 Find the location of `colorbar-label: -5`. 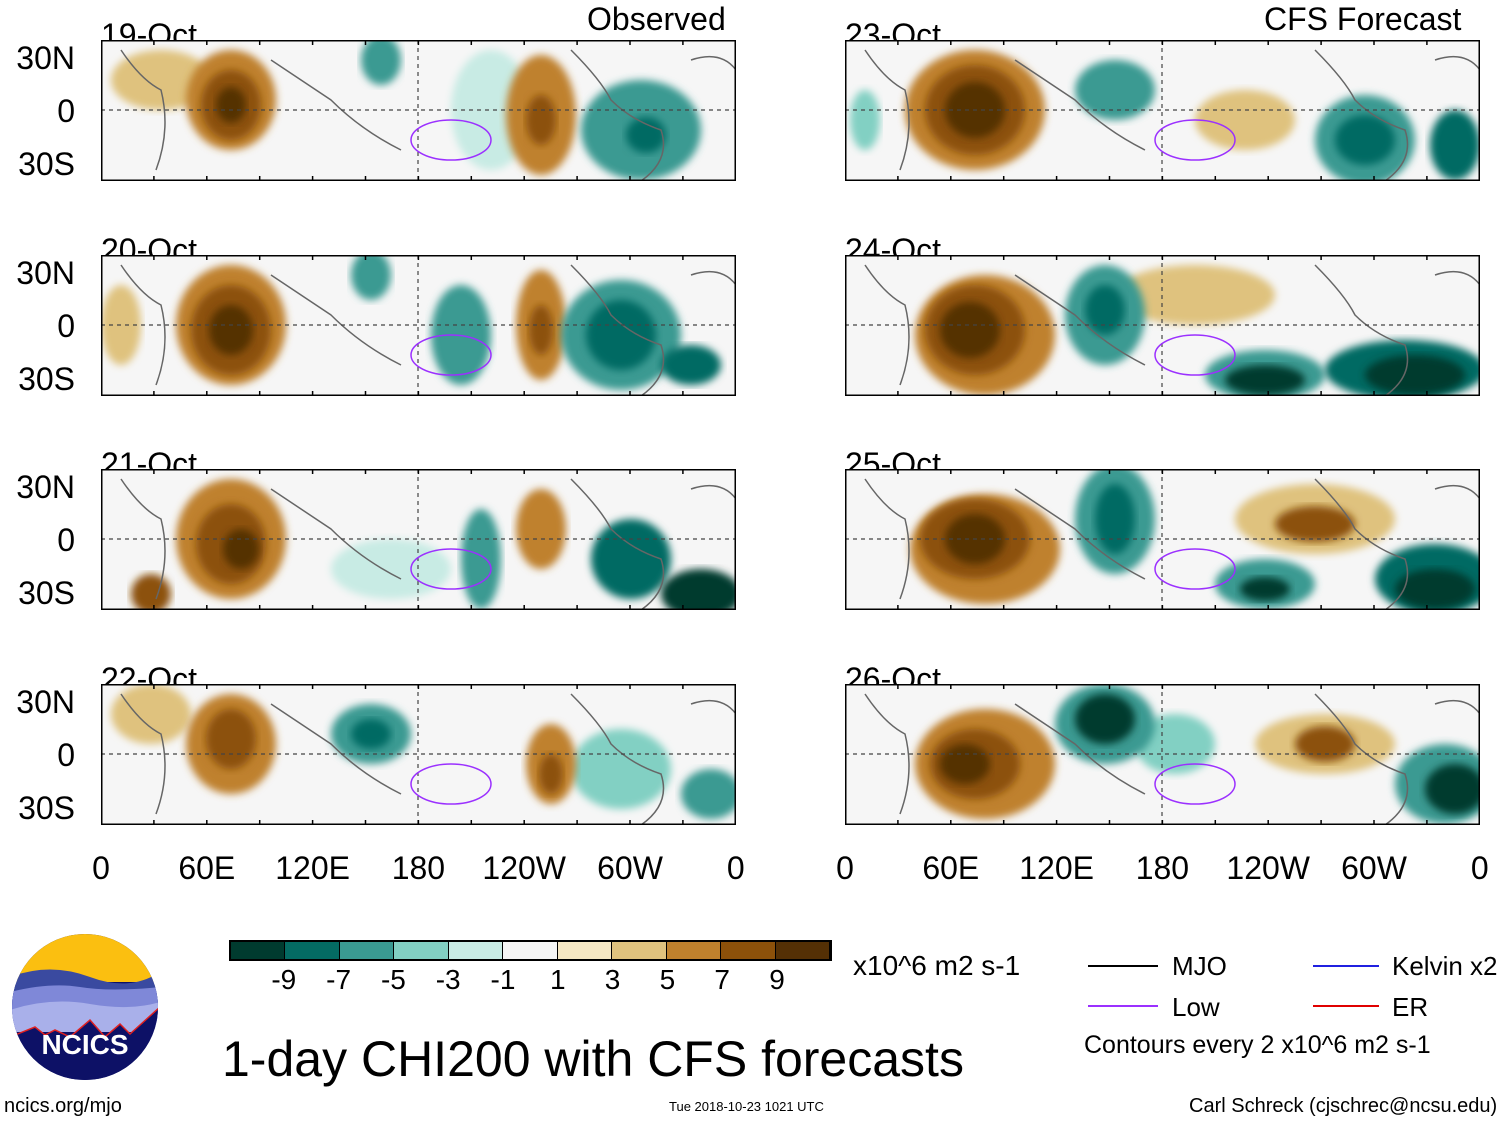

colorbar-label: -5 is located at coordinates (393, 979).